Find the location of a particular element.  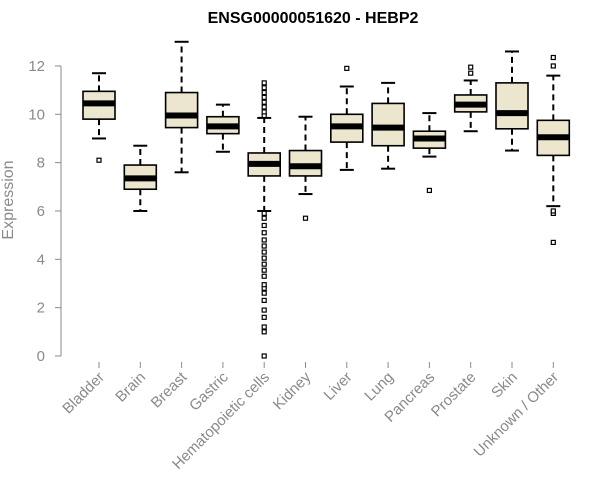

box-liver is located at coordinates (346, 118).